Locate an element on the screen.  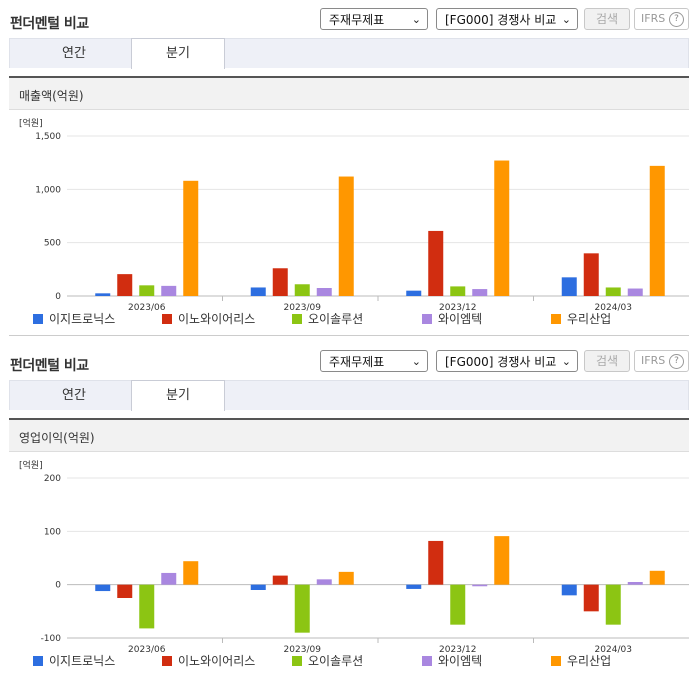
section-header: 매출액(억원) is located at coordinates (349, 94).